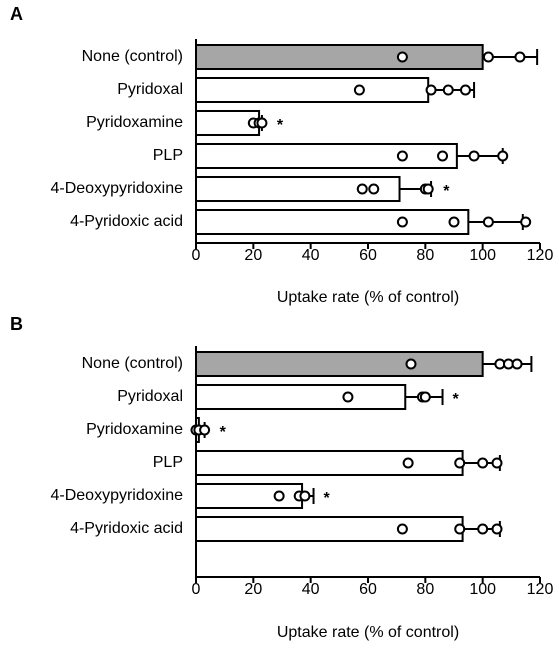 The height and width of the screenshot is (671, 559). What do you see at coordinates (16, 324) in the screenshot?
I see `panel-label: B` at bounding box center [16, 324].